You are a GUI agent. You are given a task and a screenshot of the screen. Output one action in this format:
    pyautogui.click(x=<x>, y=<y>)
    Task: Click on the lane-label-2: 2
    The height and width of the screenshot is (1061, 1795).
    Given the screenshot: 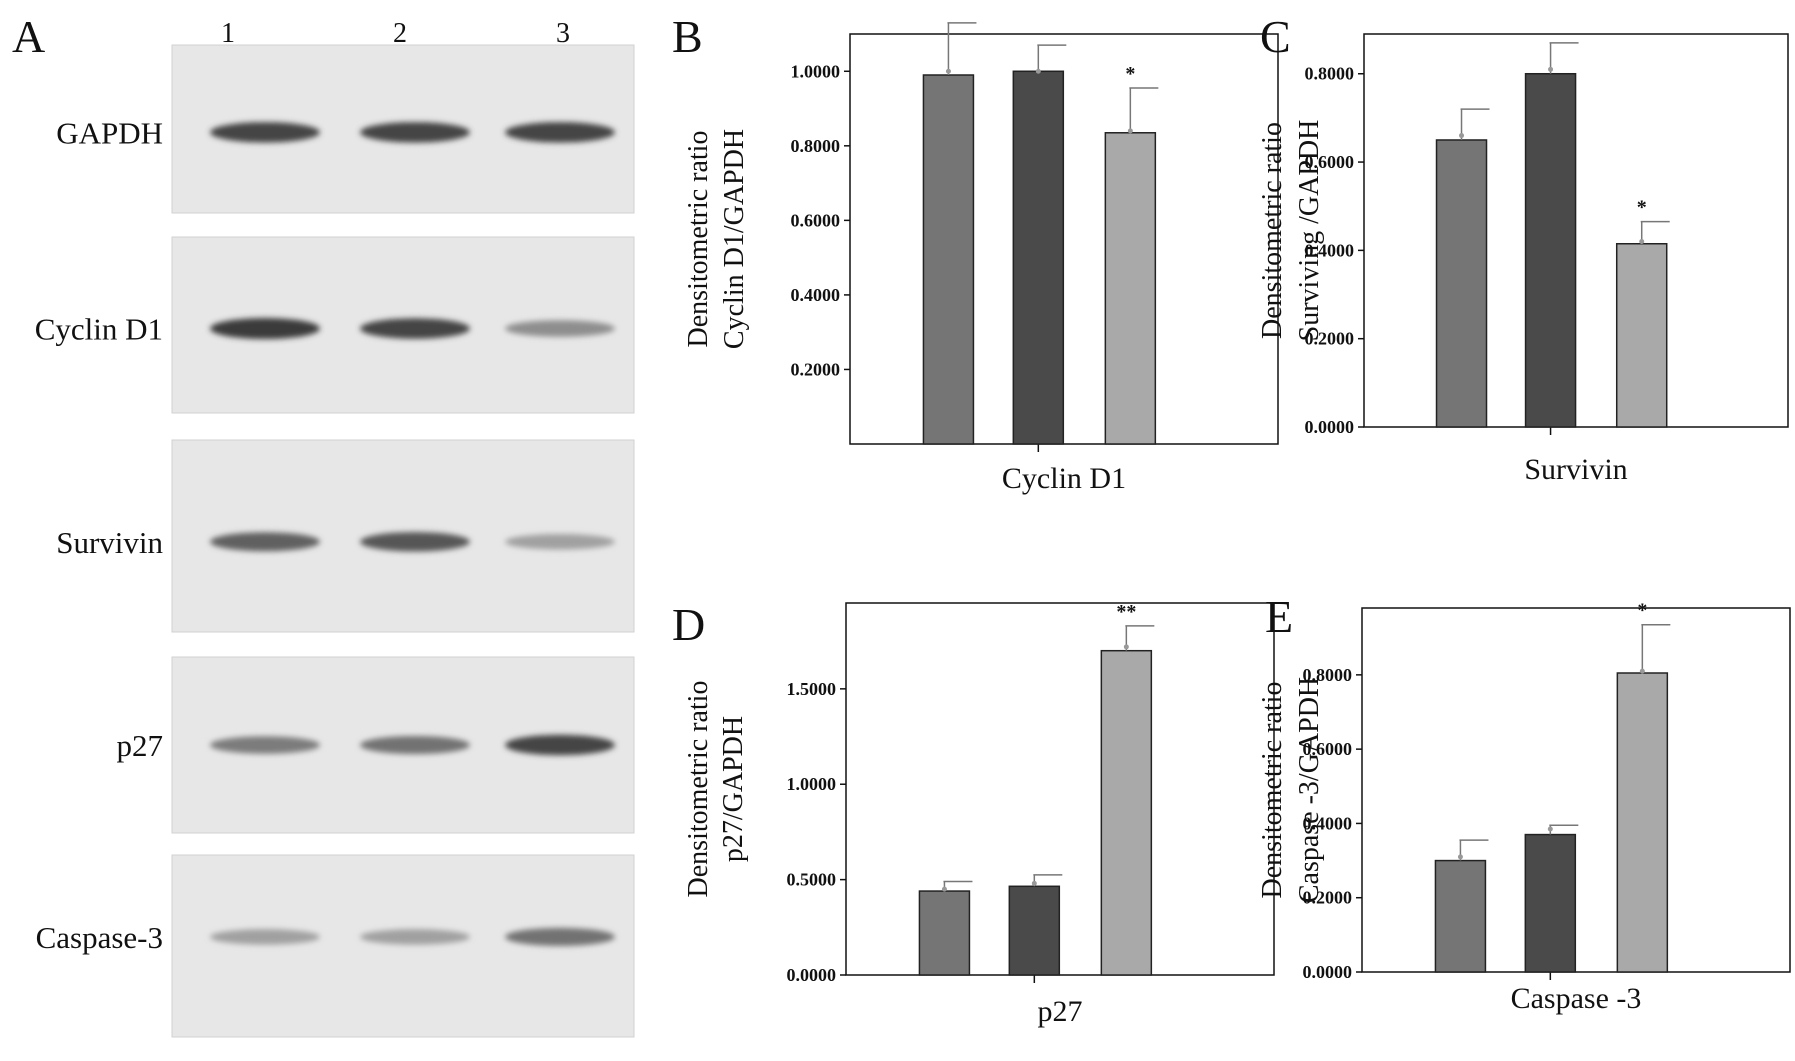 What is the action you would take?
    pyautogui.click(x=400, y=33)
    